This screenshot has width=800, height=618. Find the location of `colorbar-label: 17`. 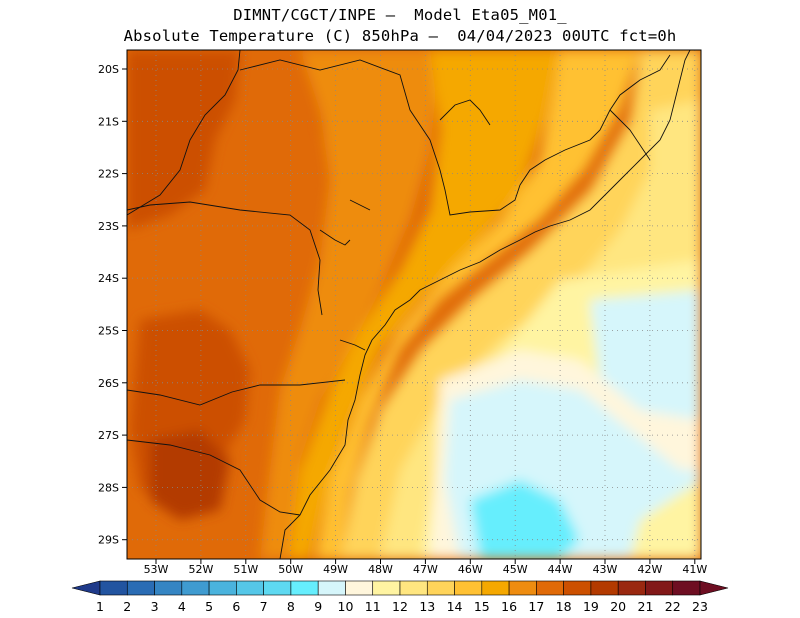

colorbar-label: 17 is located at coordinates (536, 606).